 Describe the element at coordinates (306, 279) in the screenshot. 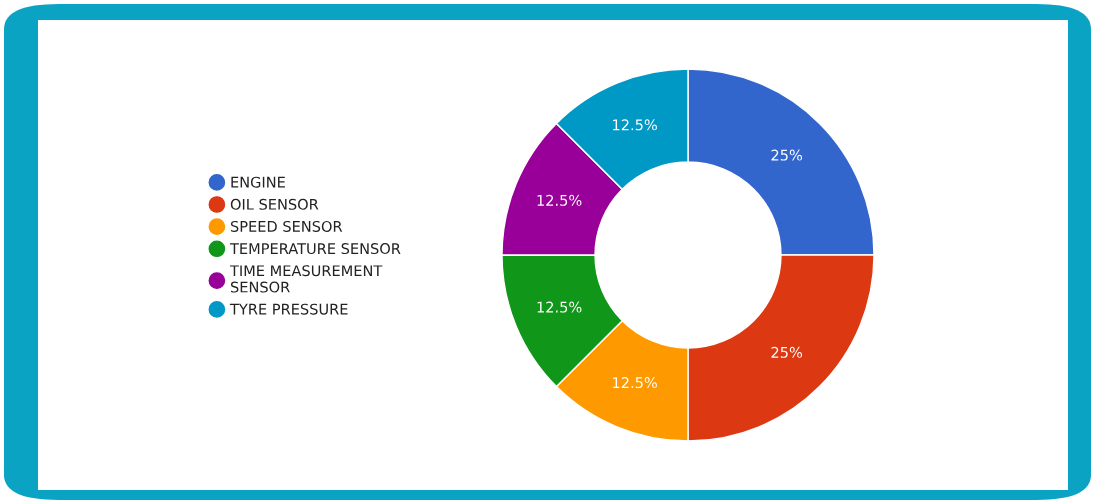

I see `legend-label: TIME MEASUREMENT SENSOR` at that location.